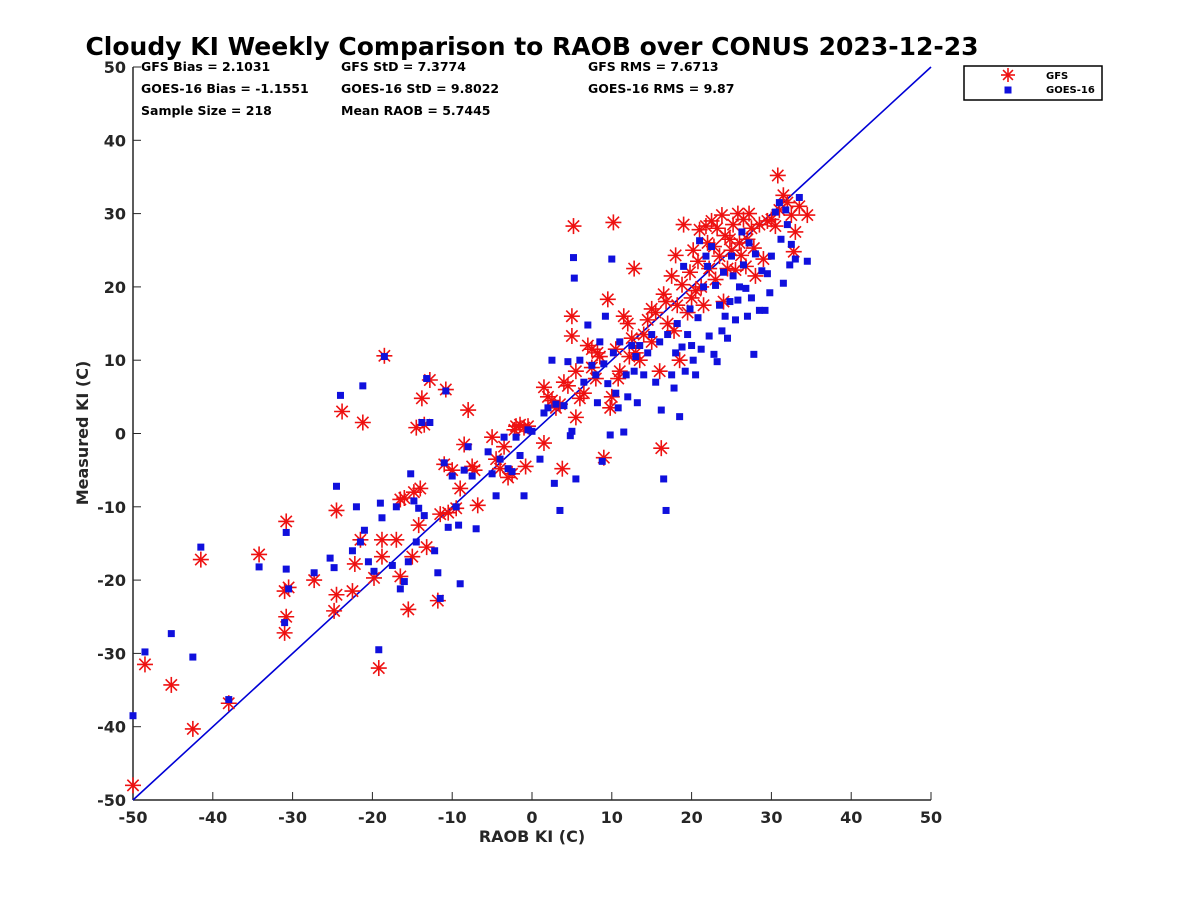  Describe the element at coordinates (111, 580) in the screenshot. I see `y-tick-label: -20` at that location.